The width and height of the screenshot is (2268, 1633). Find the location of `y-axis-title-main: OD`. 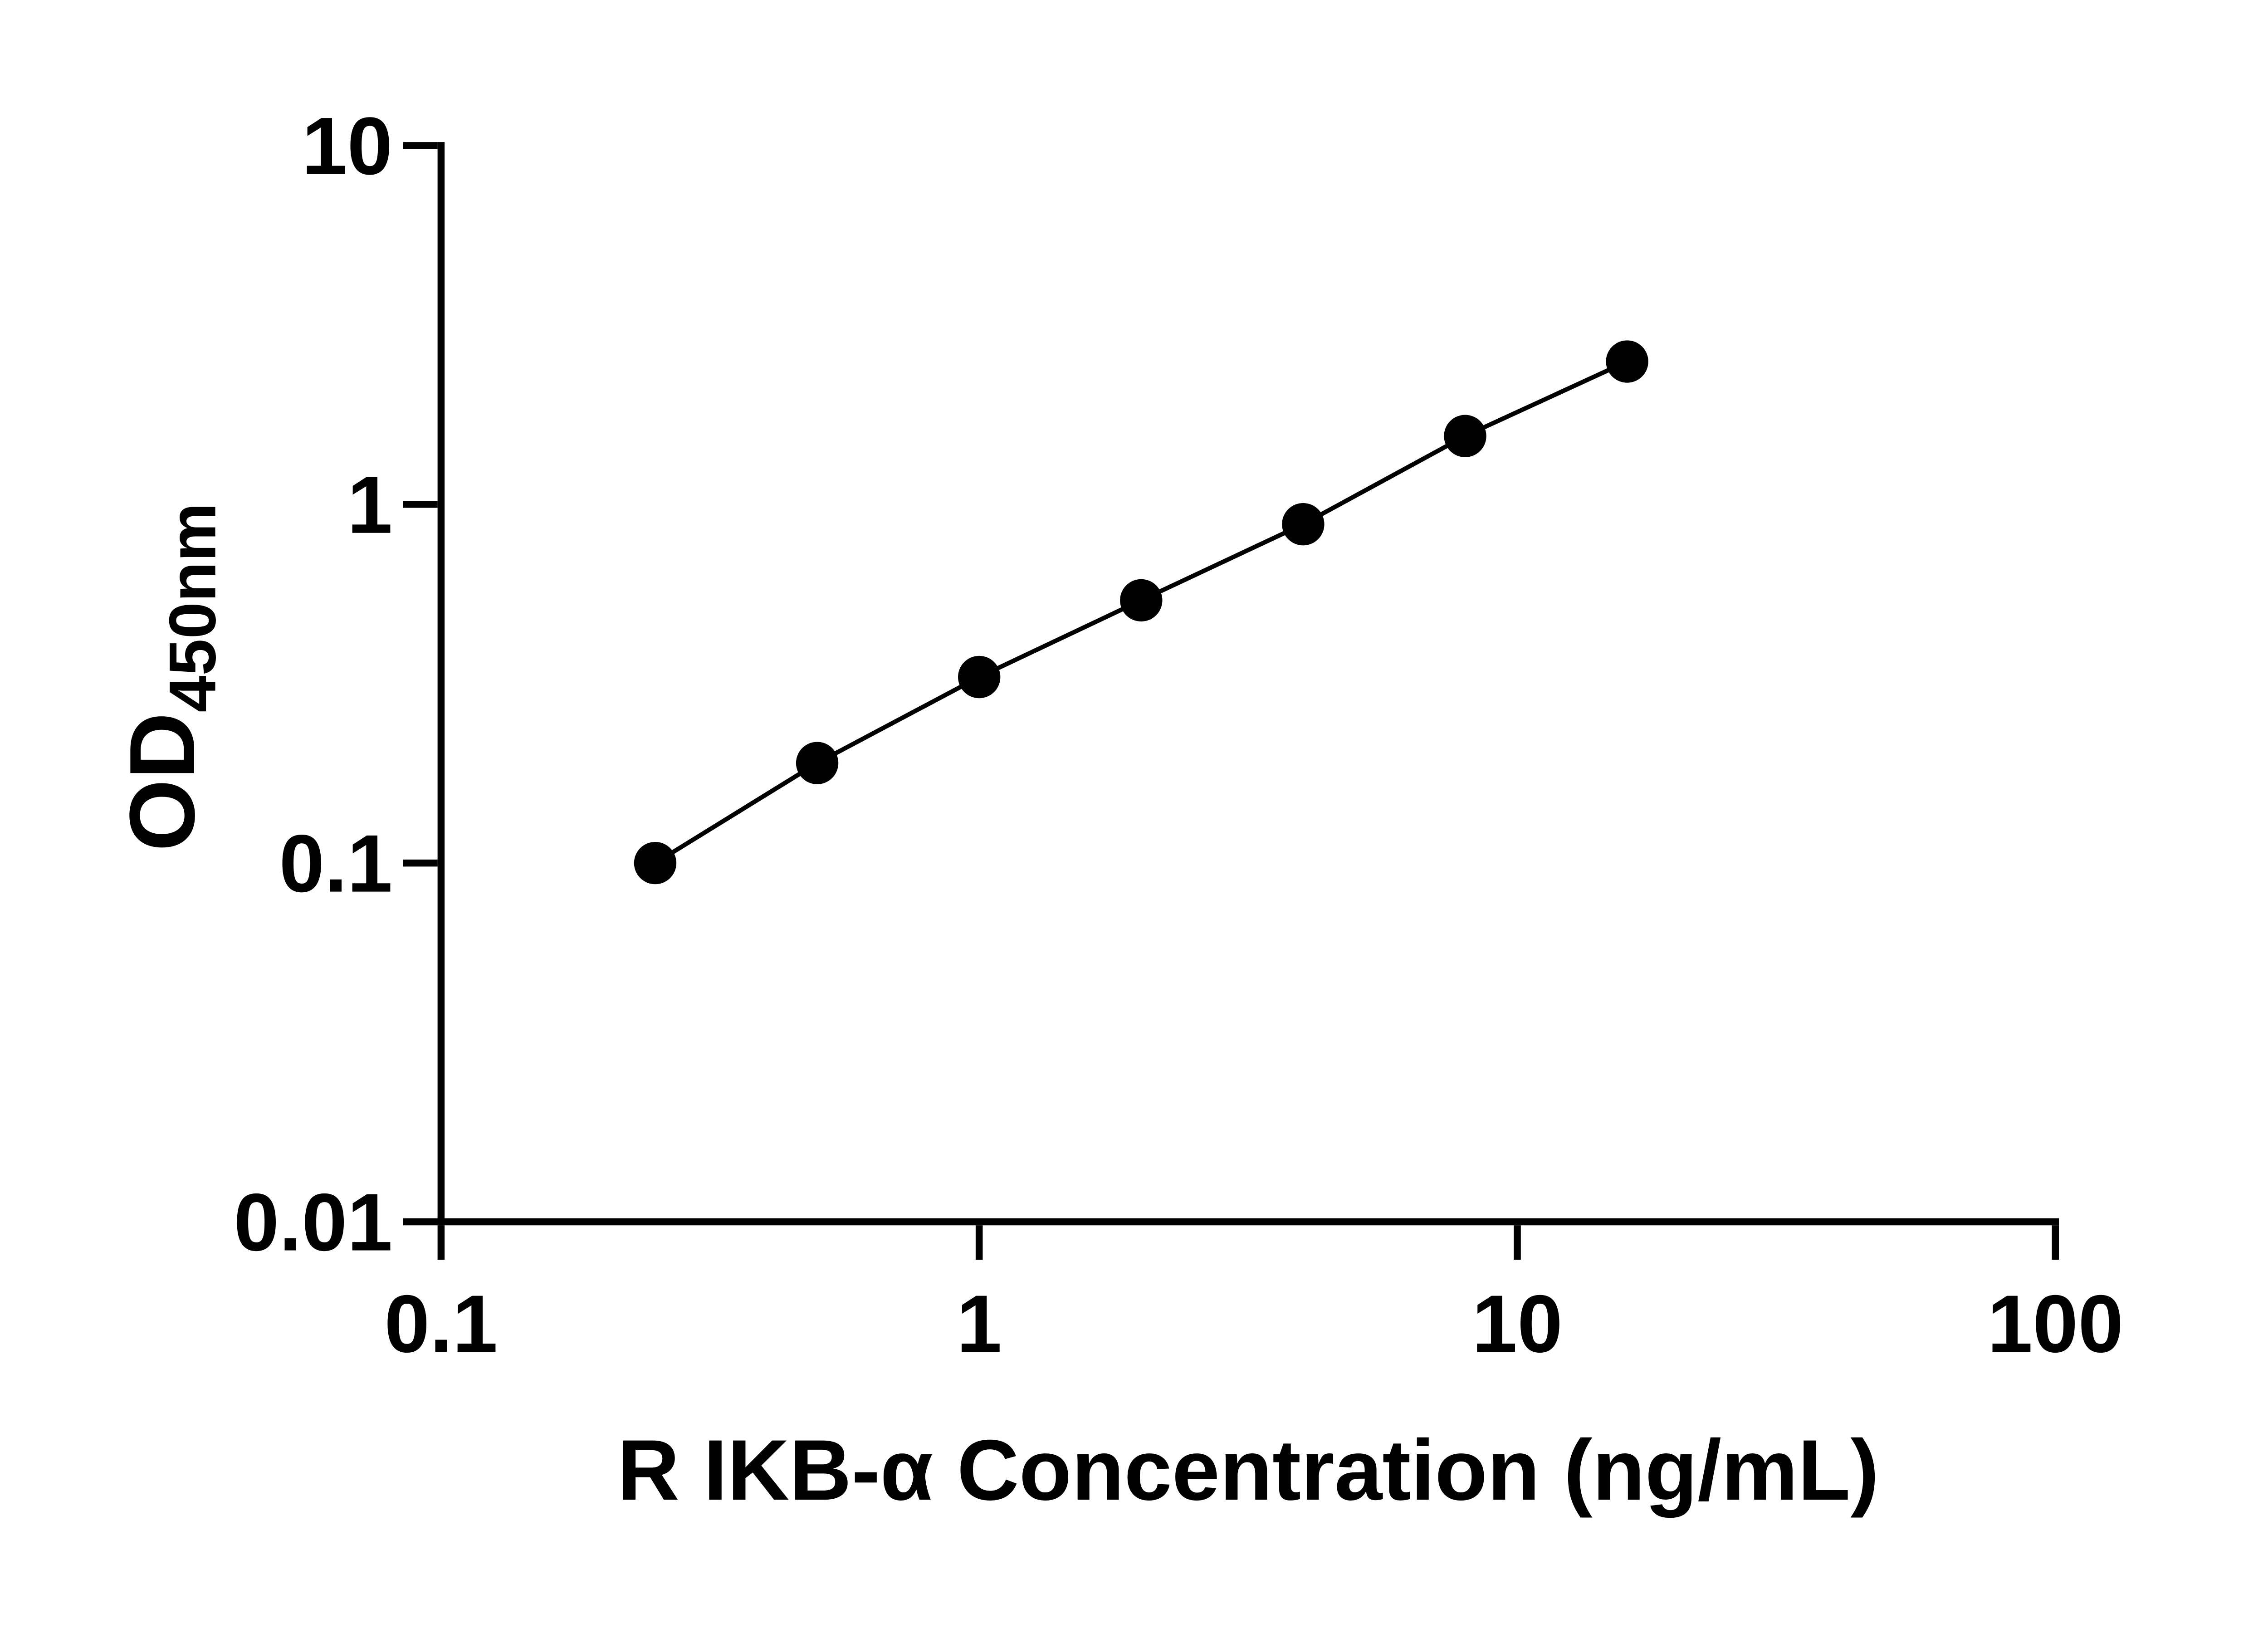

y-axis-title-main: OD is located at coordinates (163, 782).